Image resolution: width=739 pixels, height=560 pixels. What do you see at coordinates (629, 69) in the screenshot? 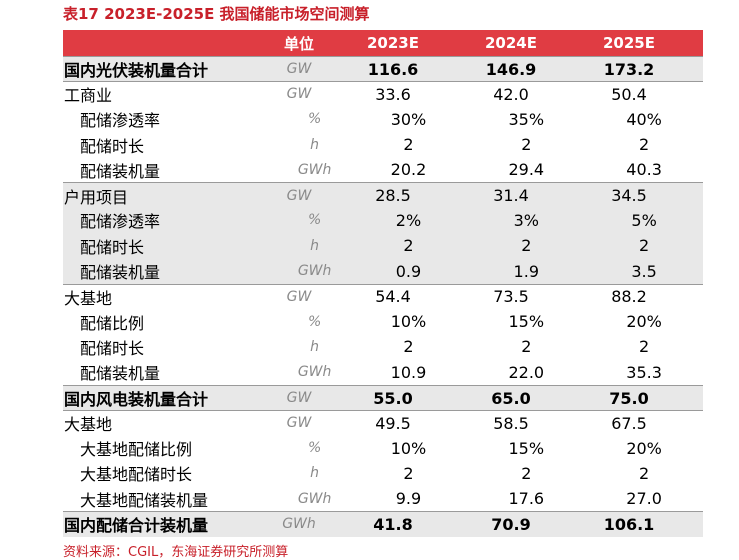
I see `value-2025e: 173.2` at bounding box center [629, 69].